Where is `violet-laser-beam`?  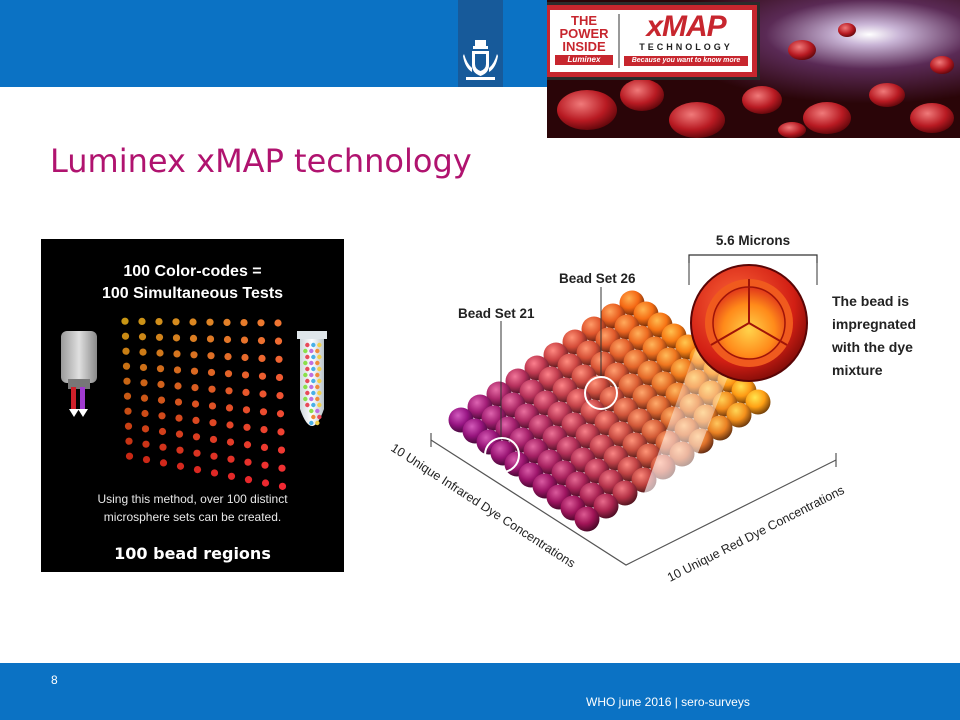 violet-laser-beam is located at coordinates (82, 398).